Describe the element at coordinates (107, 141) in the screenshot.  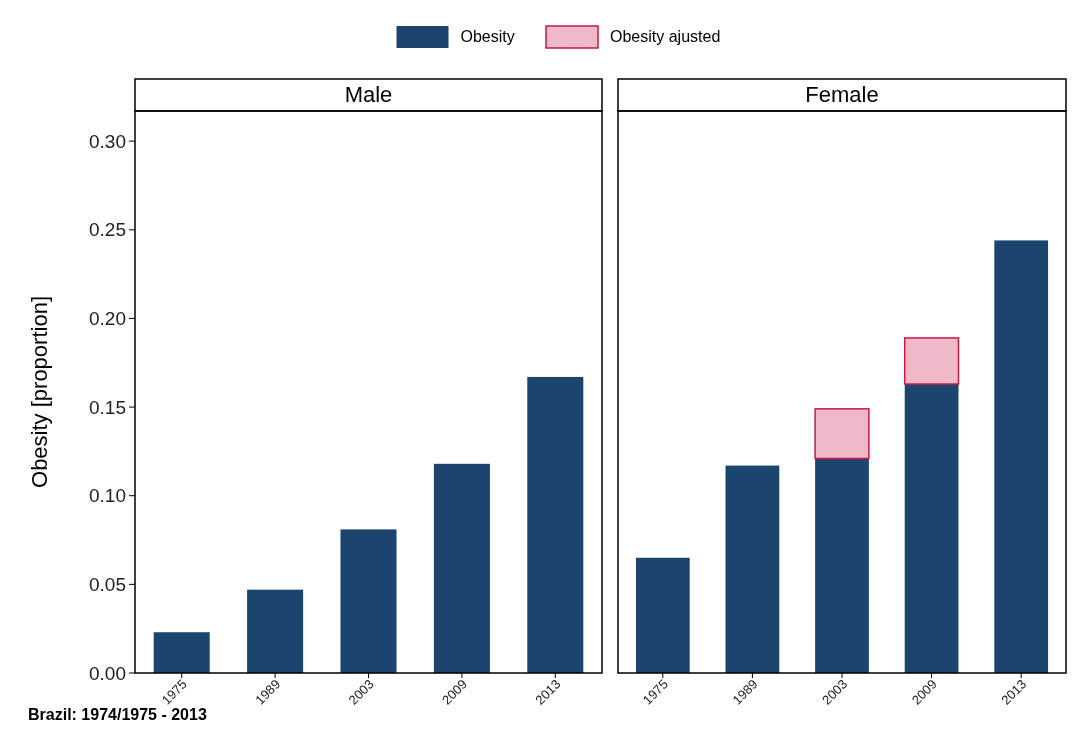
I see `y-tick-label: 0.30` at that location.